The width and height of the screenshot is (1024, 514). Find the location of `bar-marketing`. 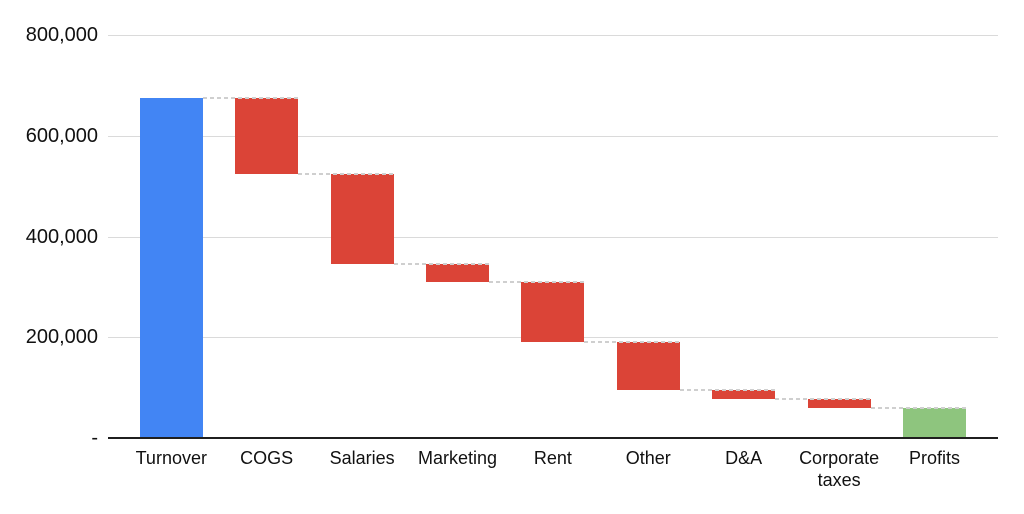

bar-marketing is located at coordinates (457, 273).